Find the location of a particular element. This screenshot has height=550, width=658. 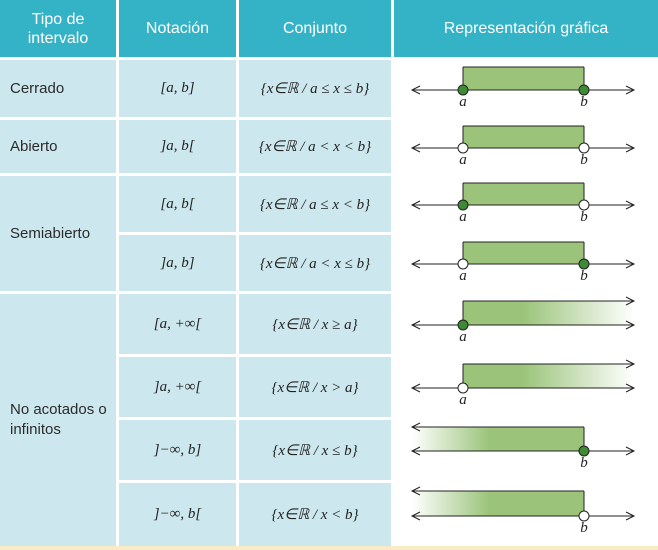

group-label-abierto: Abierto is located at coordinates (58, 146).